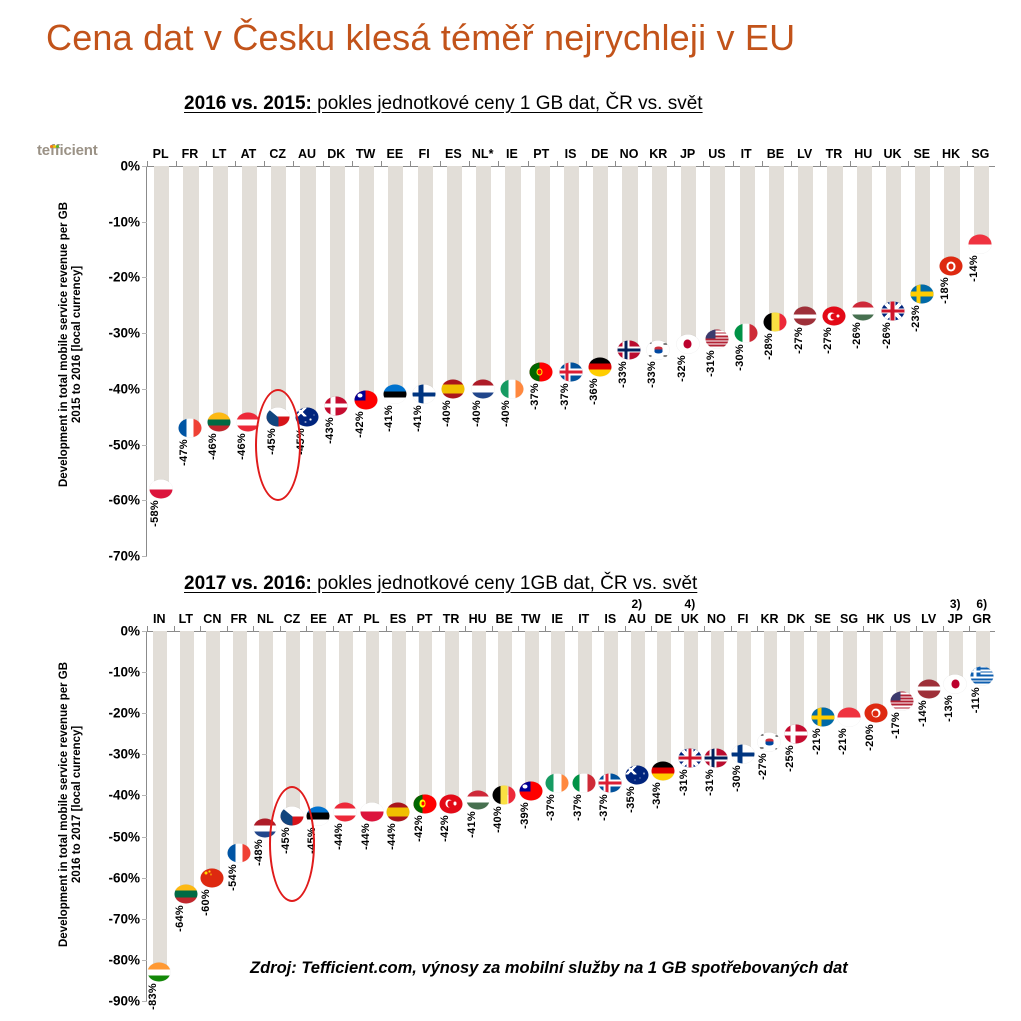 This screenshot has width=1021, height=1021. I want to click on flag-icon-ie, so click(557, 783).